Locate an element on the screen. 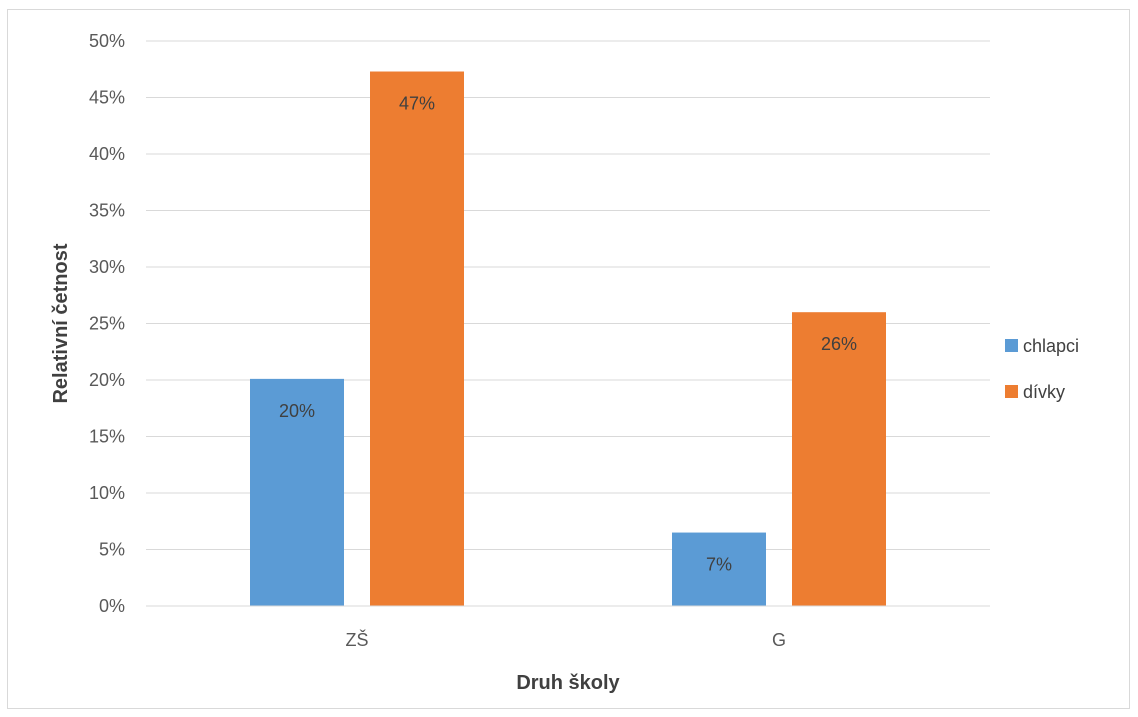  bar-dívky-ZŠ is located at coordinates (417, 338).